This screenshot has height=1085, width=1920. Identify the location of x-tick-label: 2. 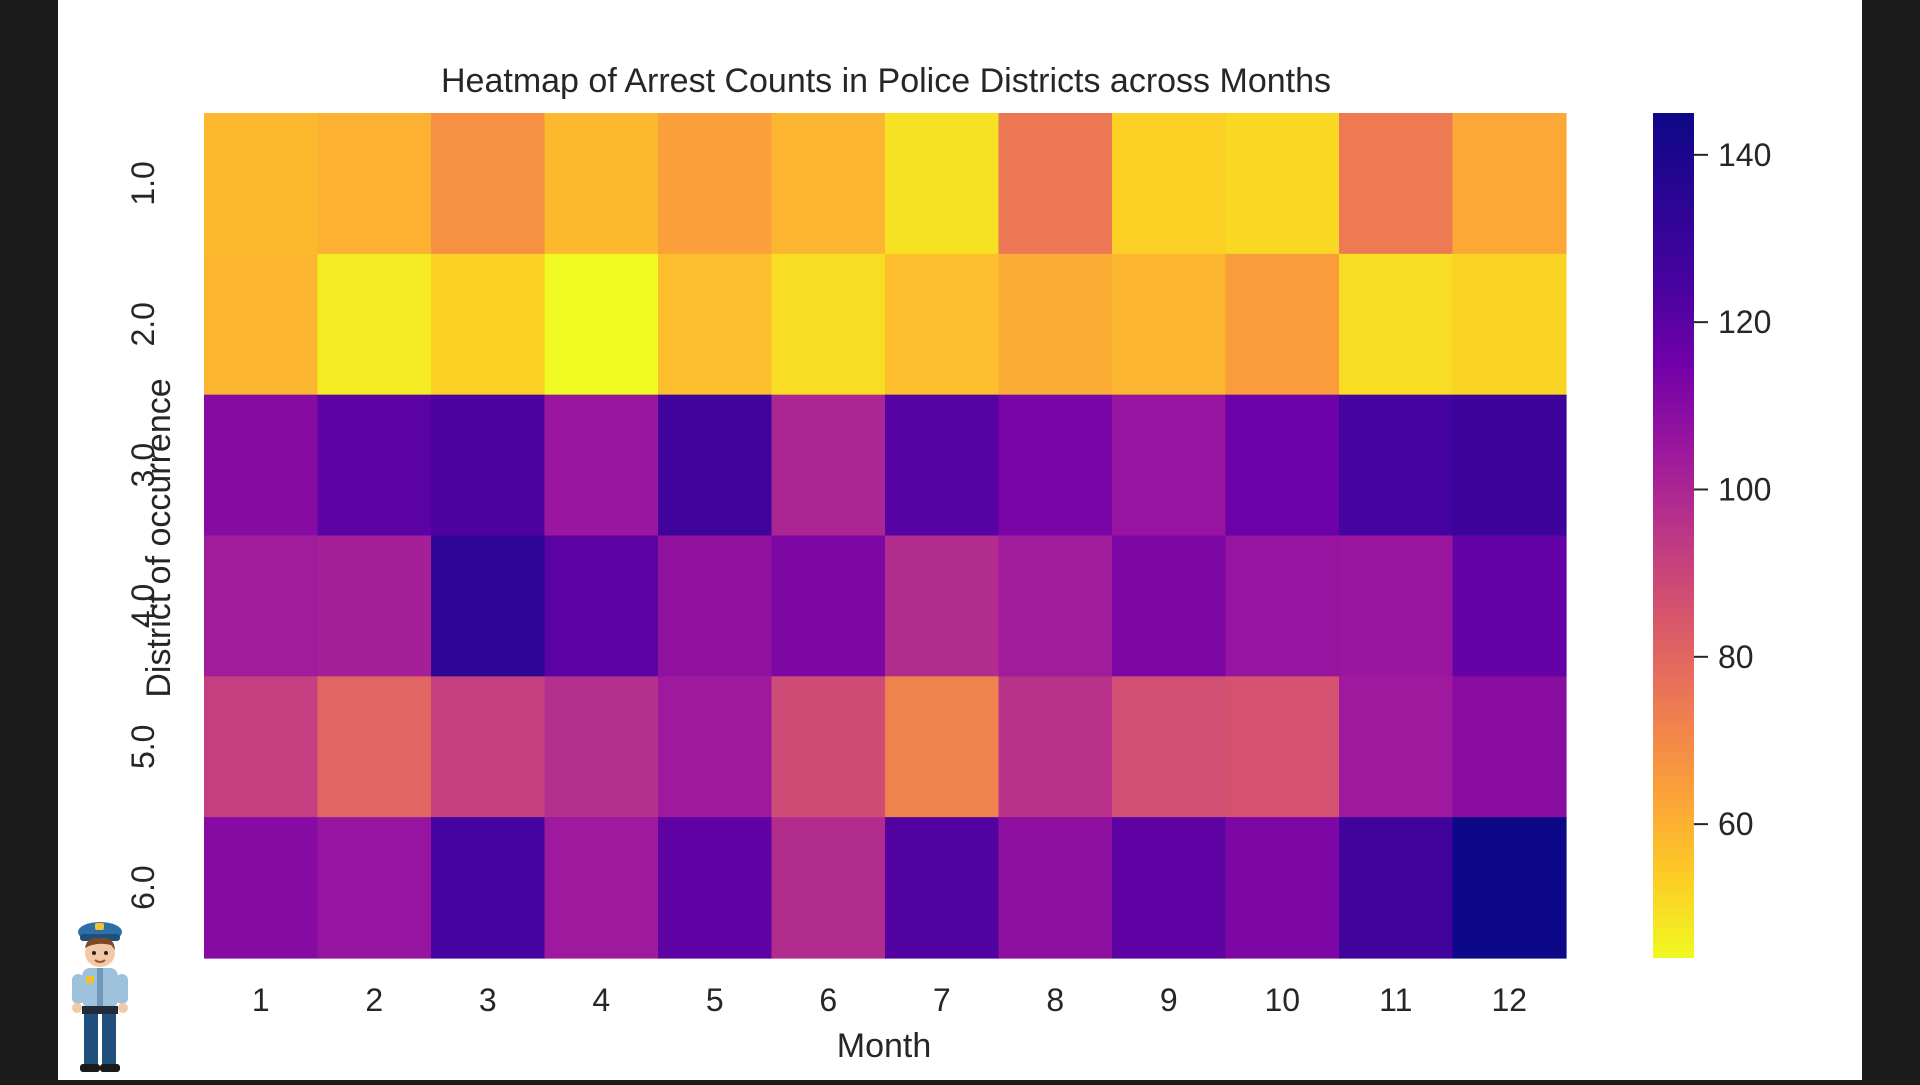
(374, 1000).